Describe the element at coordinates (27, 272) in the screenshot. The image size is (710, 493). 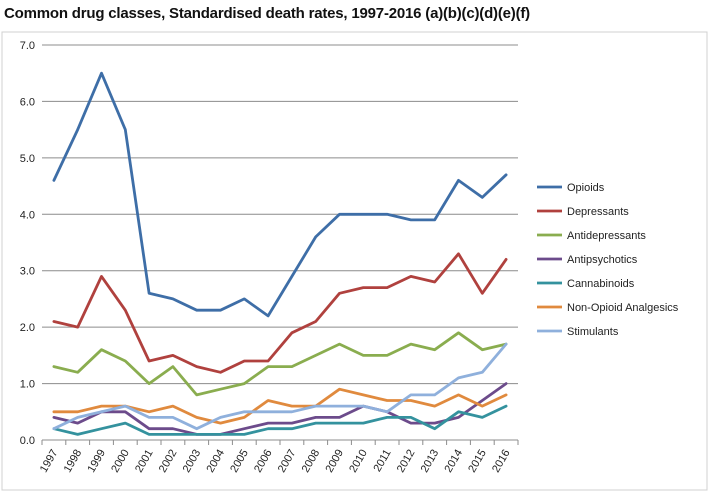
I see `y-tick-label: 3.0` at that location.